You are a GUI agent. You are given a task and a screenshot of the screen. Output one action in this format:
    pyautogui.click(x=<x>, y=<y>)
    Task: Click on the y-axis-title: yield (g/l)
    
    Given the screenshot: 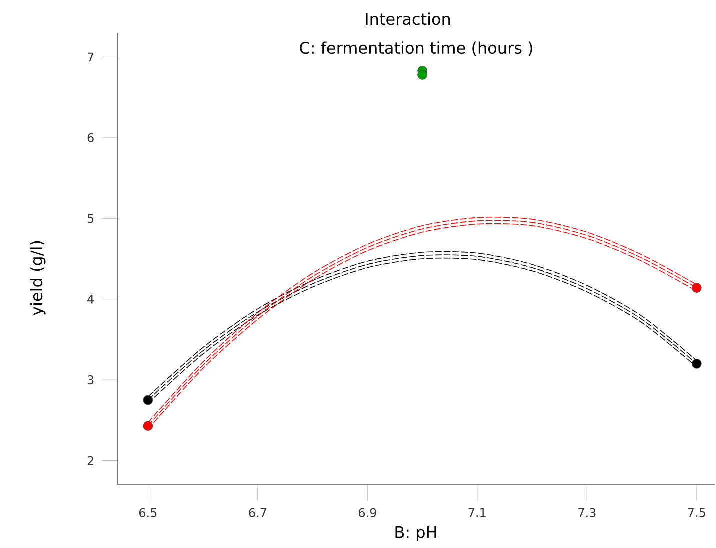 What is the action you would take?
    pyautogui.click(x=38, y=278)
    